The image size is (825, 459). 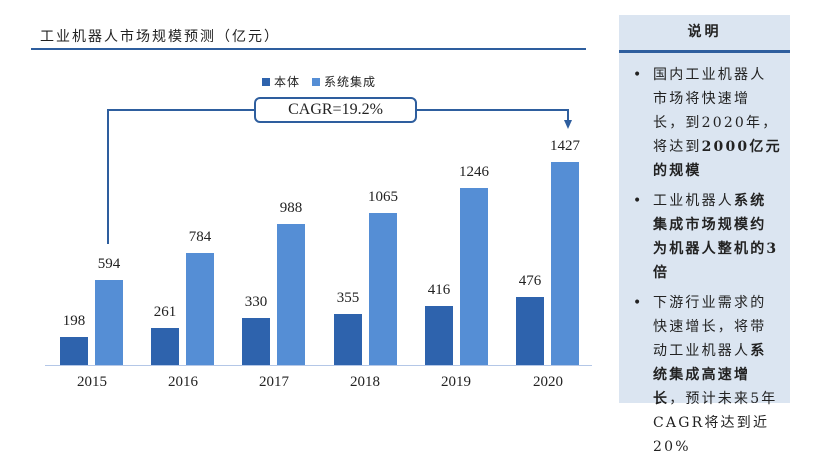 What do you see at coordinates (350, 82) in the screenshot?
I see `legend-label: 系统集成` at bounding box center [350, 82].